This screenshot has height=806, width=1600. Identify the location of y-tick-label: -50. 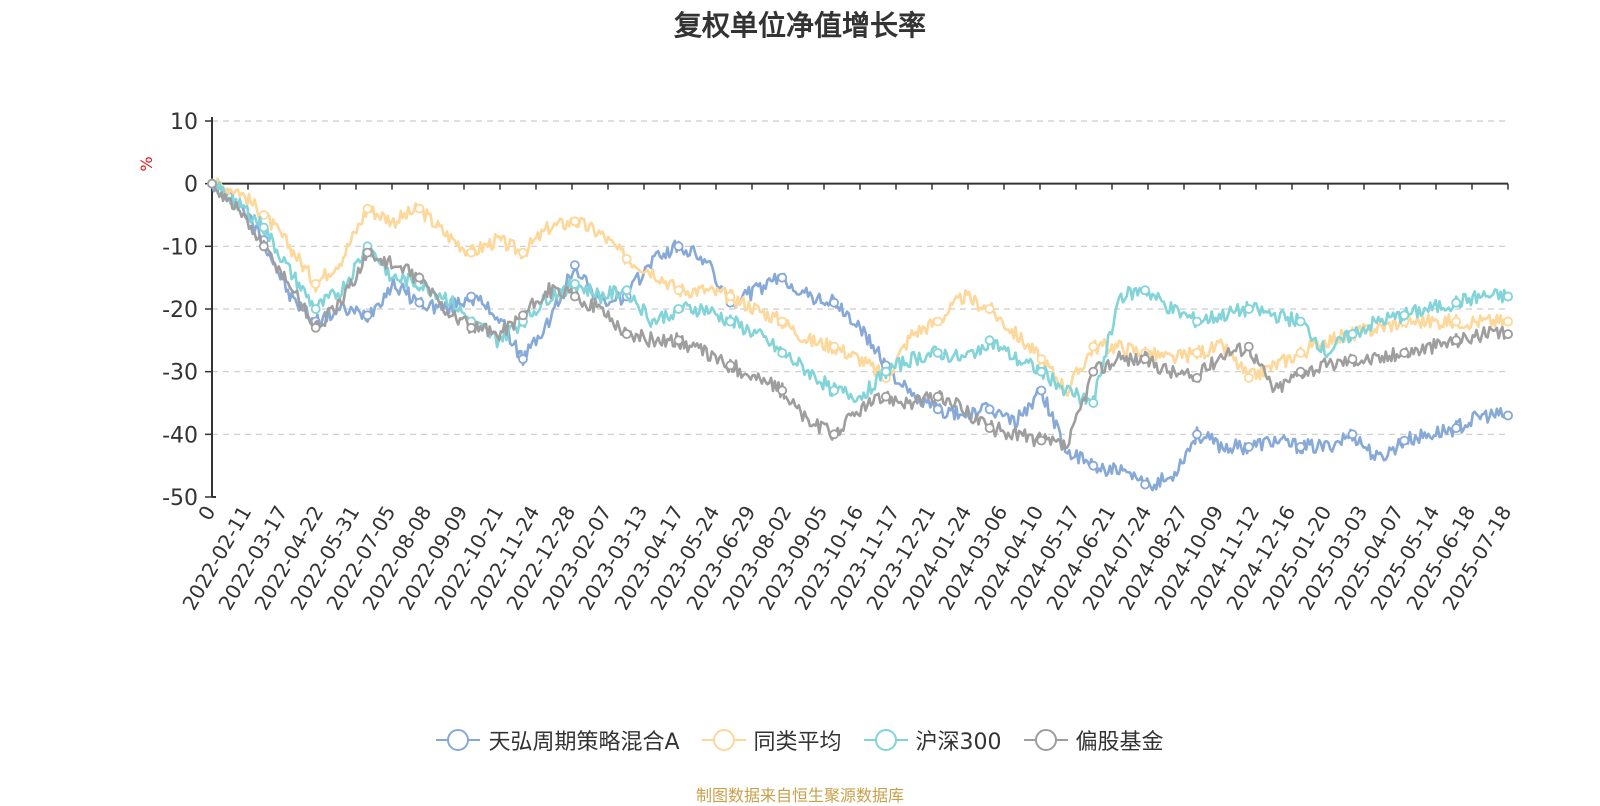
(180, 498).